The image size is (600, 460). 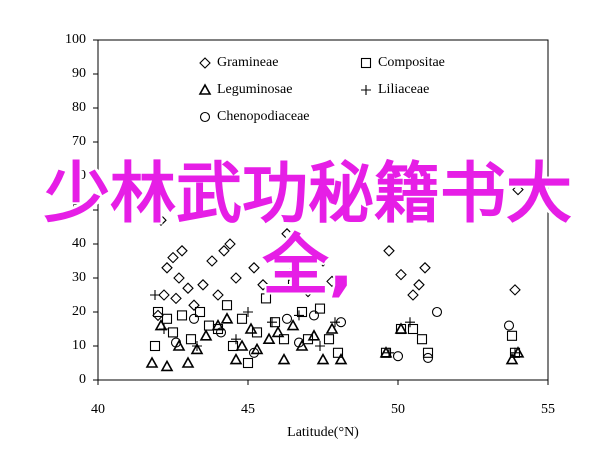 What do you see at coordinates (403, 89) in the screenshot?
I see `legend-label: Liliaceae` at bounding box center [403, 89].